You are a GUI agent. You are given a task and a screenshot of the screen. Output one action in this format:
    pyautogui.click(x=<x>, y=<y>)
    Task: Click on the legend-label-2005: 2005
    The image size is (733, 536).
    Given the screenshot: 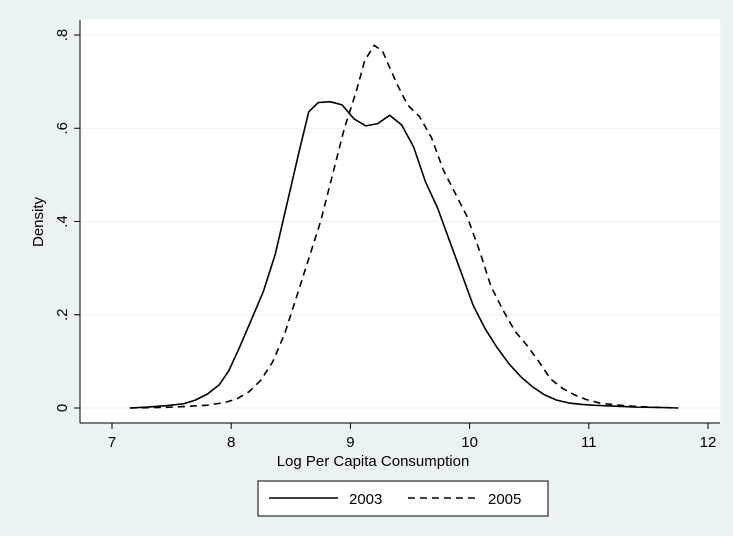 What is the action you would take?
    pyautogui.click(x=504, y=499)
    